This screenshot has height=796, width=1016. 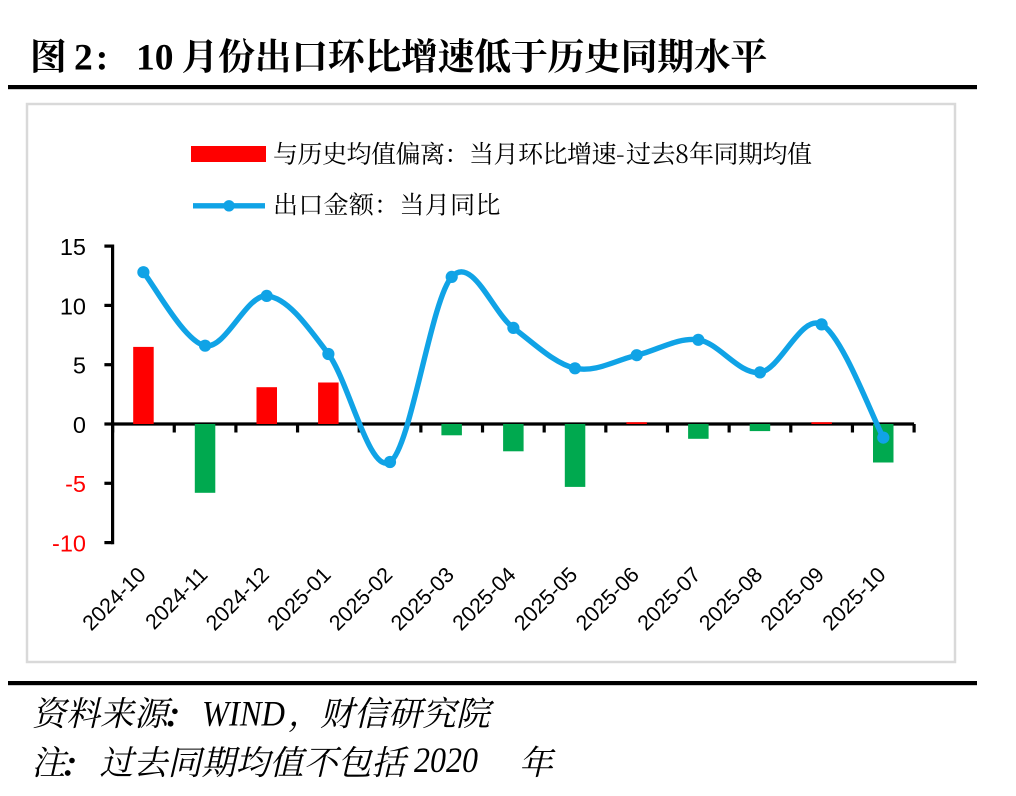 What do you see at coordinates (446, 760) in the screenshot?
I see `svg-text: 2020` at bounding box center [446, 760].